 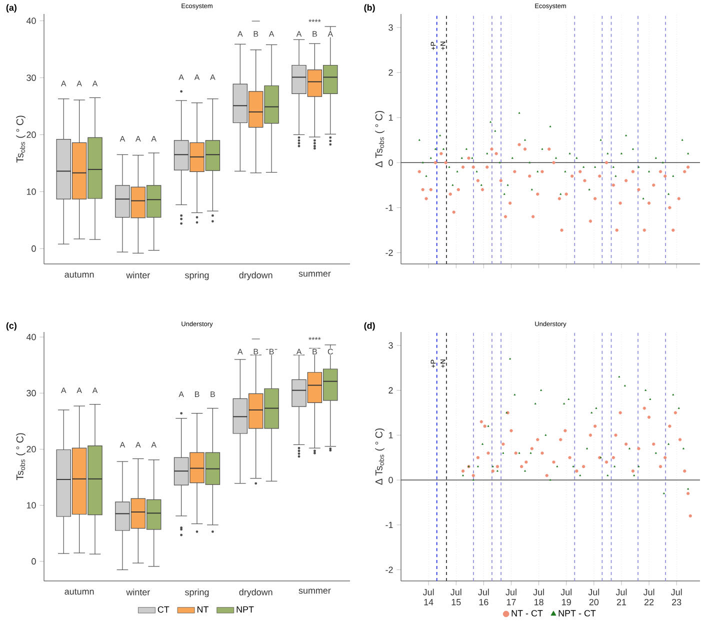 What do you see at coordinates (369, 326) in the screenshot?
I see `text: (d)` at bounding box center [369, 326].